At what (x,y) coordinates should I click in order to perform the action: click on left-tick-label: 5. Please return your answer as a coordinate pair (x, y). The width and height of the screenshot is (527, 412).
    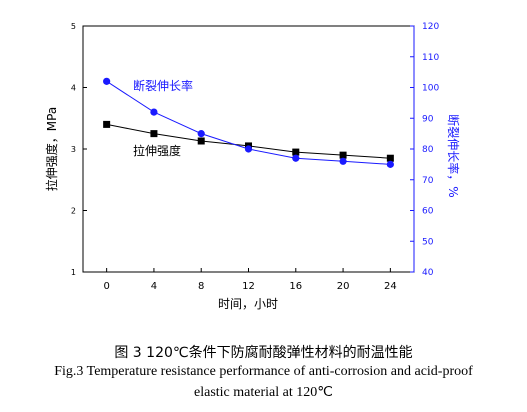
    Looking at the image, I should click on (73, 26).